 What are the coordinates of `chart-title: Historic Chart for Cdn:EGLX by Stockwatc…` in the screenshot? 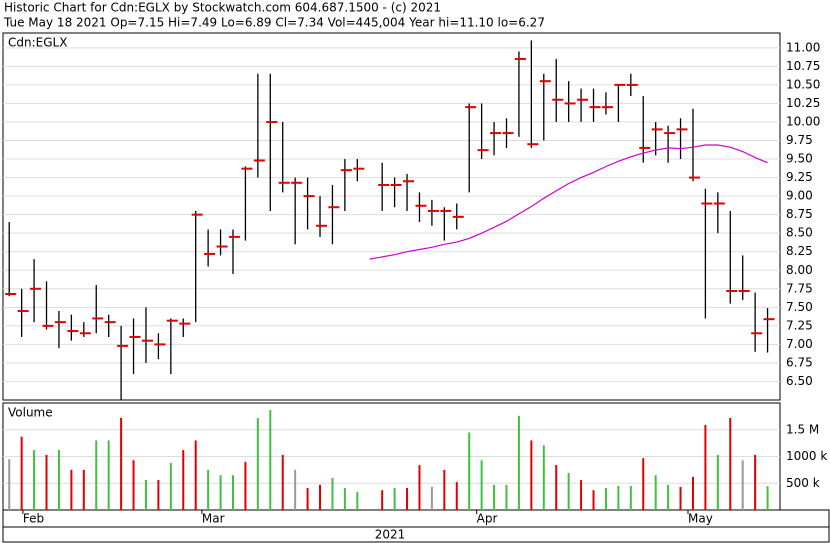 It's located at (222, 8).